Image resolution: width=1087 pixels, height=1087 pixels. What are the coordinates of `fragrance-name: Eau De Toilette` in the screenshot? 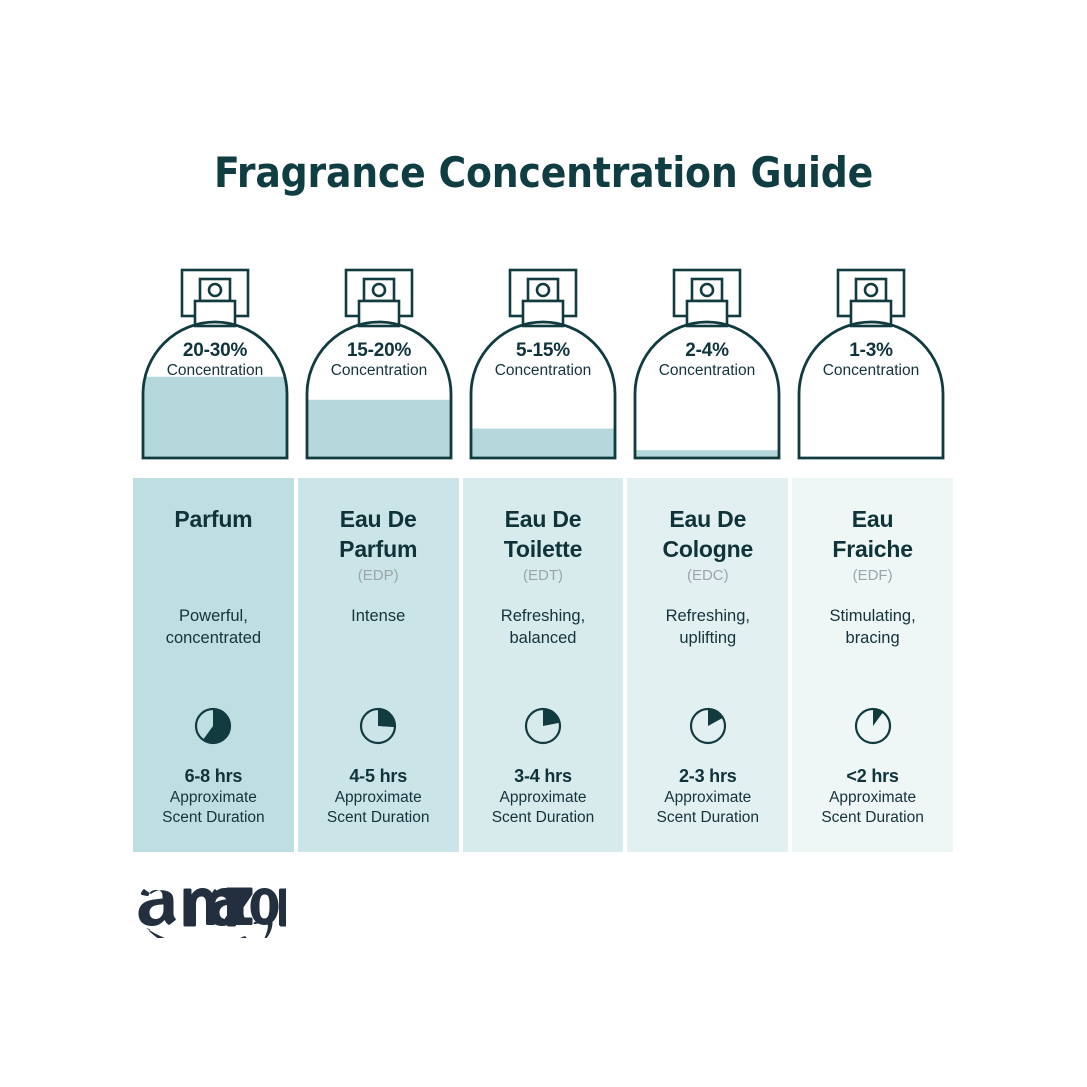 It's located at (543, 534).